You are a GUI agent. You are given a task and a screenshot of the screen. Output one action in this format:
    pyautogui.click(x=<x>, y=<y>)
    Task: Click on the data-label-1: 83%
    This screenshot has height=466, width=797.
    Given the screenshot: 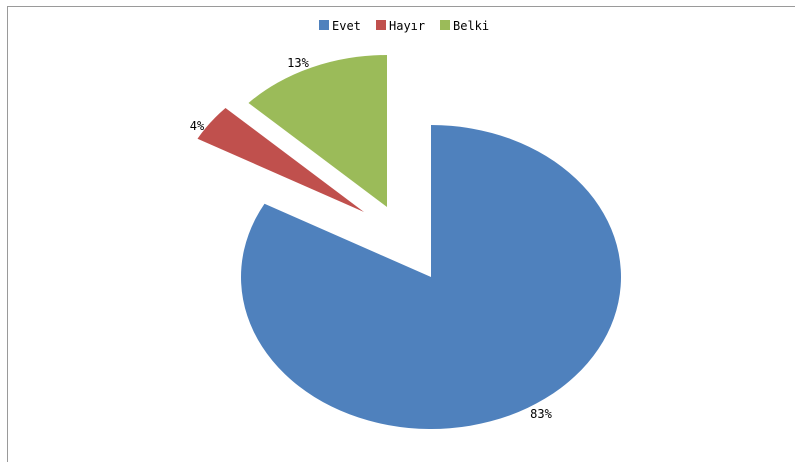 What is the action you would take?
    pyautogui.click(x=541, y=414)
    